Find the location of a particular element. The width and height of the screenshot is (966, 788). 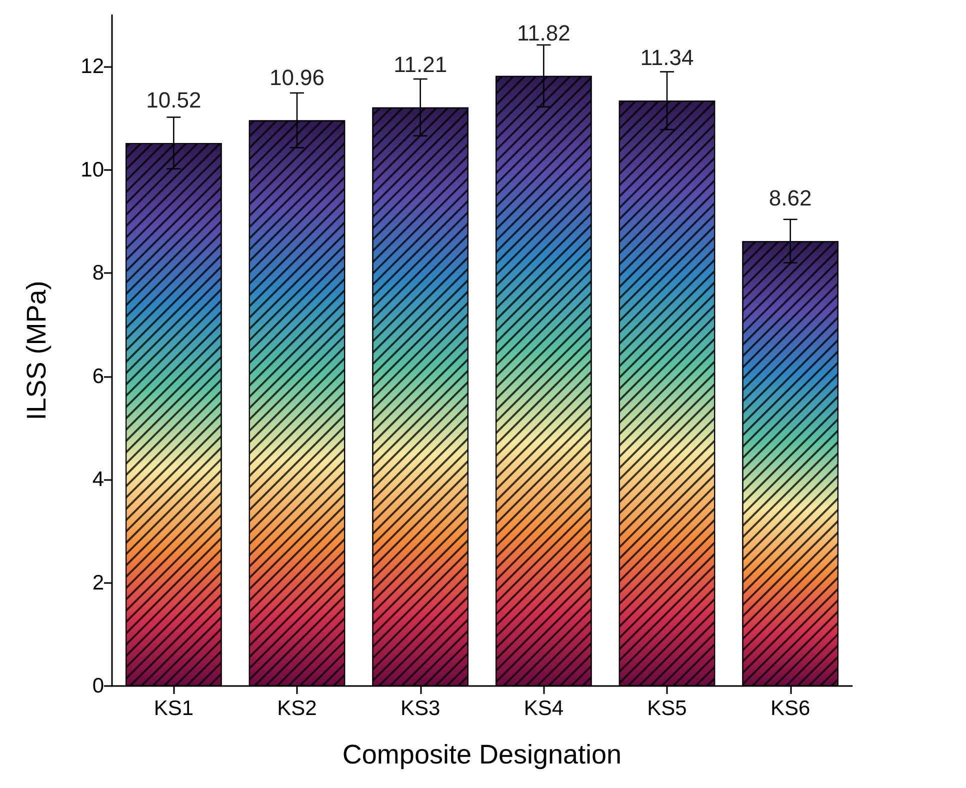

x-tick-label: KS2 is located at coordinates (297, 708).